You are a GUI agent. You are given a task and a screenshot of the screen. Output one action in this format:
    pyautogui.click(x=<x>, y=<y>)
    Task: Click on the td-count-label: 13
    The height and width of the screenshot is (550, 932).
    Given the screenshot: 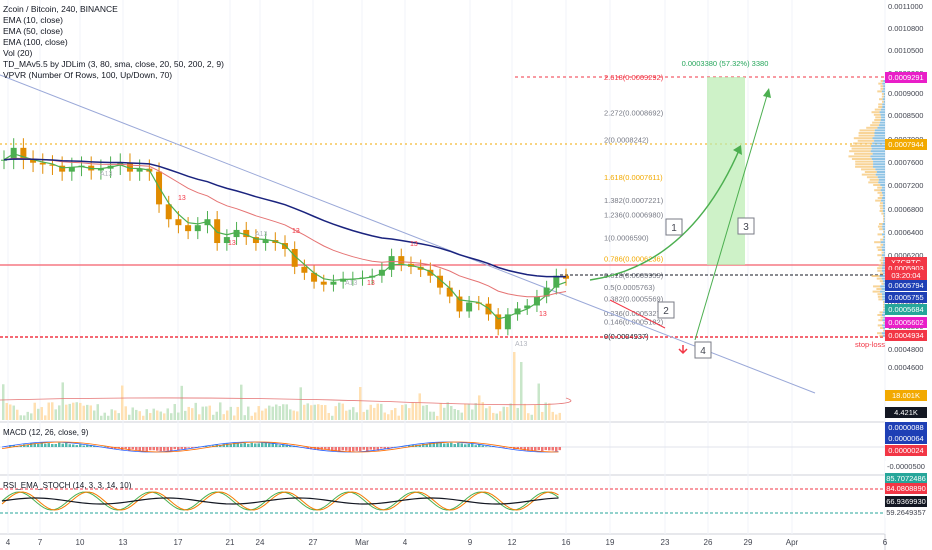 What is the action you would take?
    pyautogui.click(x=371, y=283)
    